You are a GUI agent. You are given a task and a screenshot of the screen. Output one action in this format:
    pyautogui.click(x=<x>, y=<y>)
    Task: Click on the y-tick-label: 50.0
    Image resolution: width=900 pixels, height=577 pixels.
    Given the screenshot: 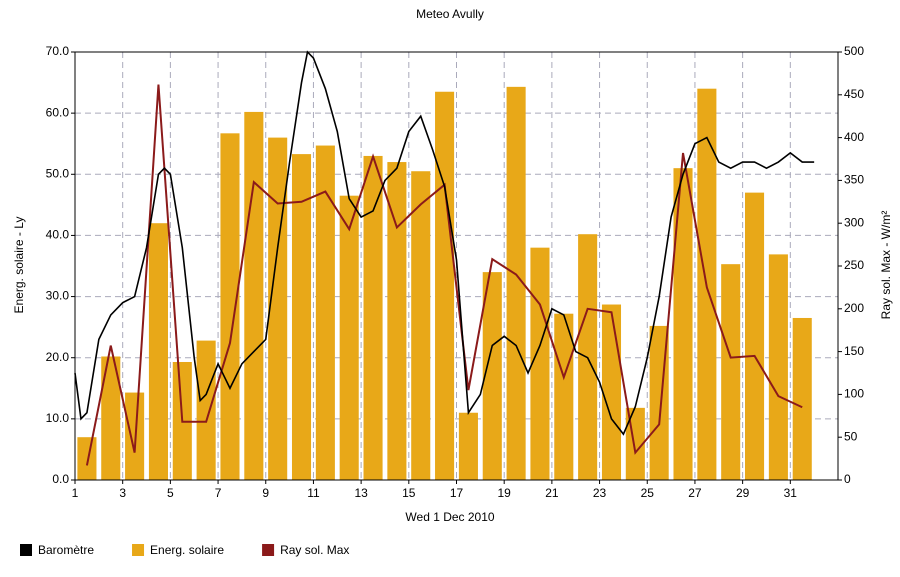 What is the action you would take?
    pyautogui.click(x=58, y=173)
    